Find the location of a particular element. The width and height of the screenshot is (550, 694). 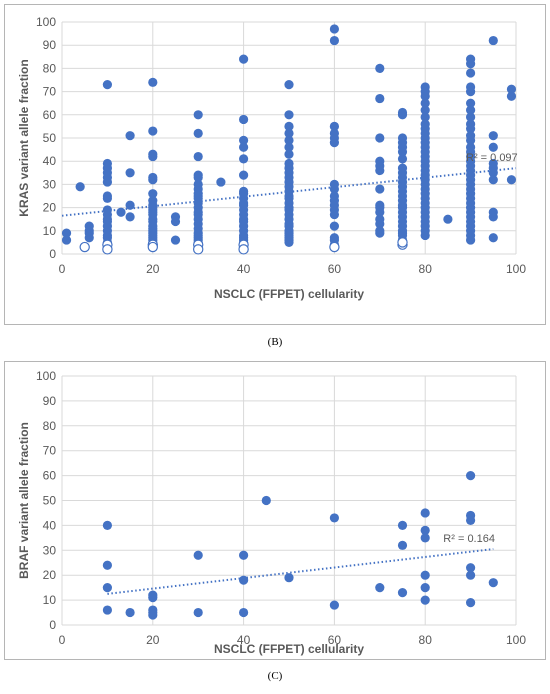

x-tick-label: 0 is located at coordinates (62, 269).